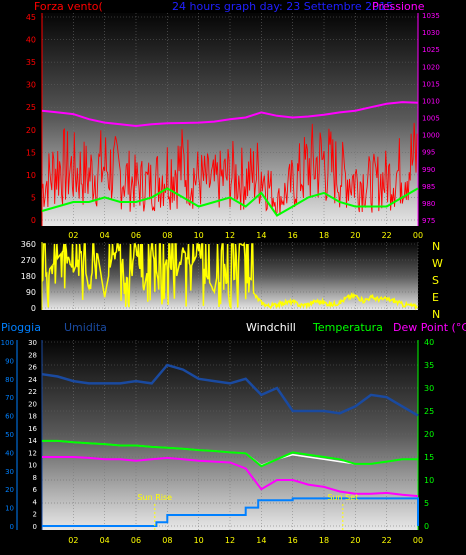 The height and width of the screenshot is (555, 466). Describe the element at coordinates (429, 457) in the screenshot. I see `temperature-tick-label: 15` at that location.